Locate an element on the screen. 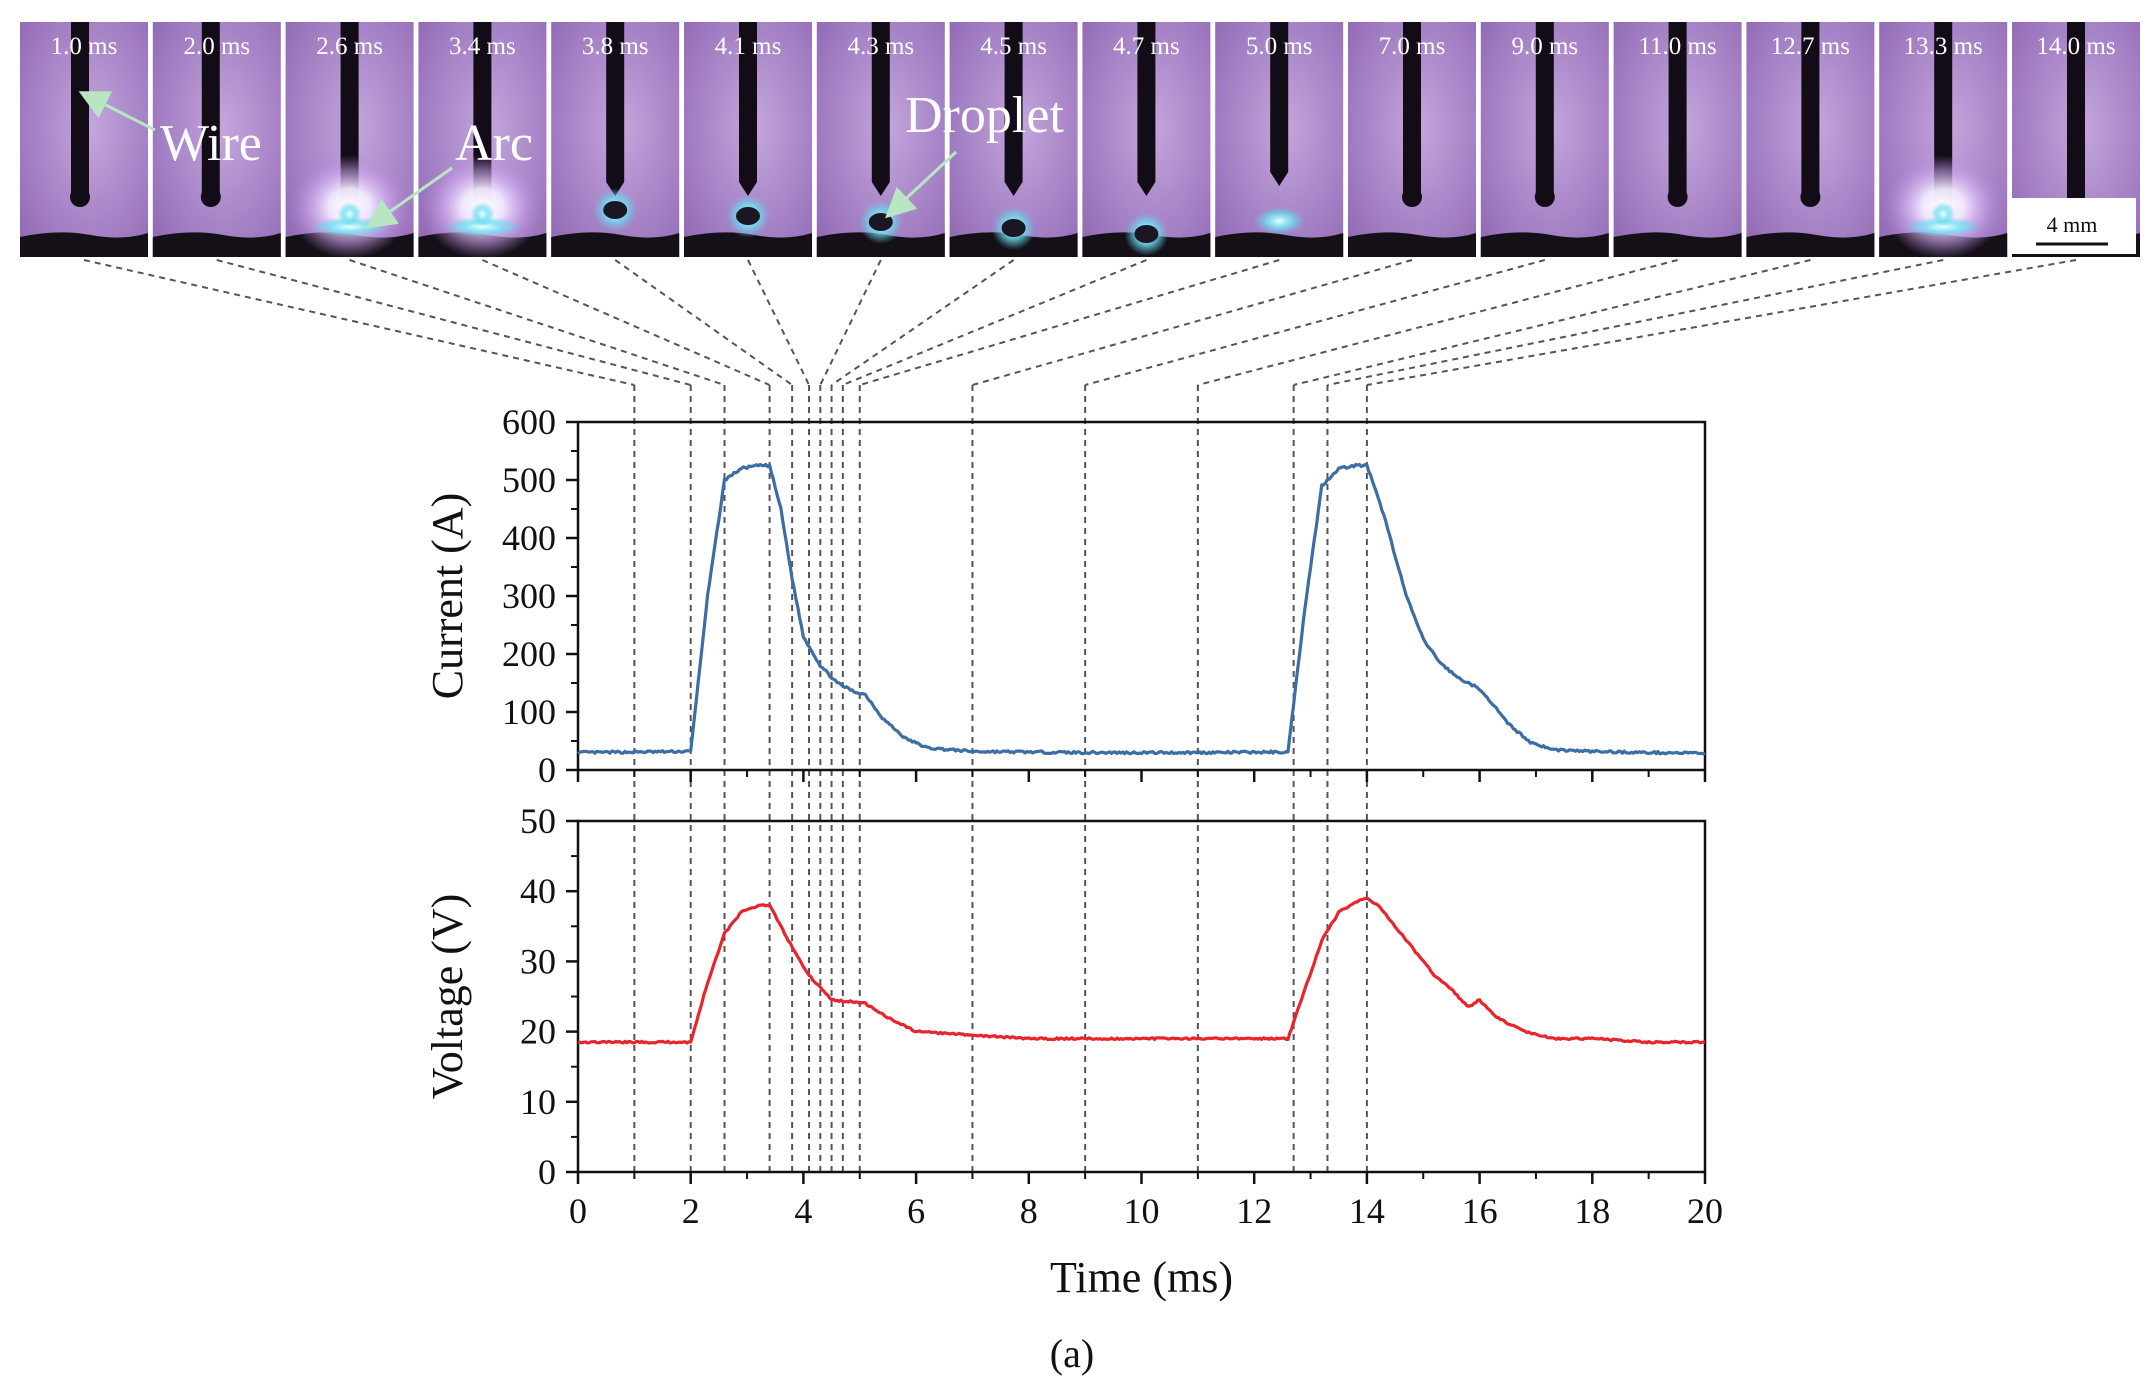 This screenshot has width=2144, height=1396. frame-5: 4.1 ms is located at coordinates (748, 139).